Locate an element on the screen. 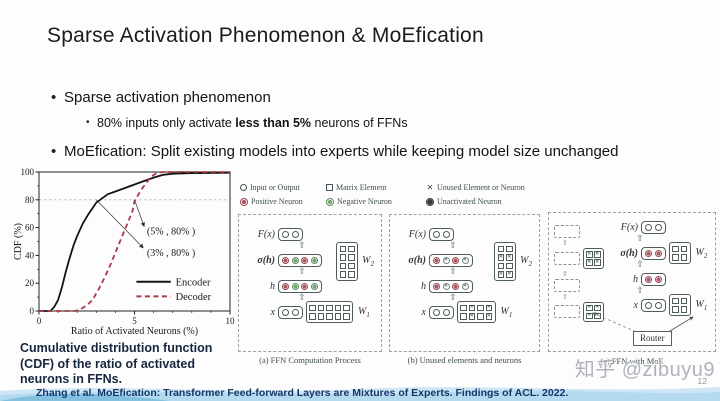  svg-text: 40 is located at coordinates (30, 255).